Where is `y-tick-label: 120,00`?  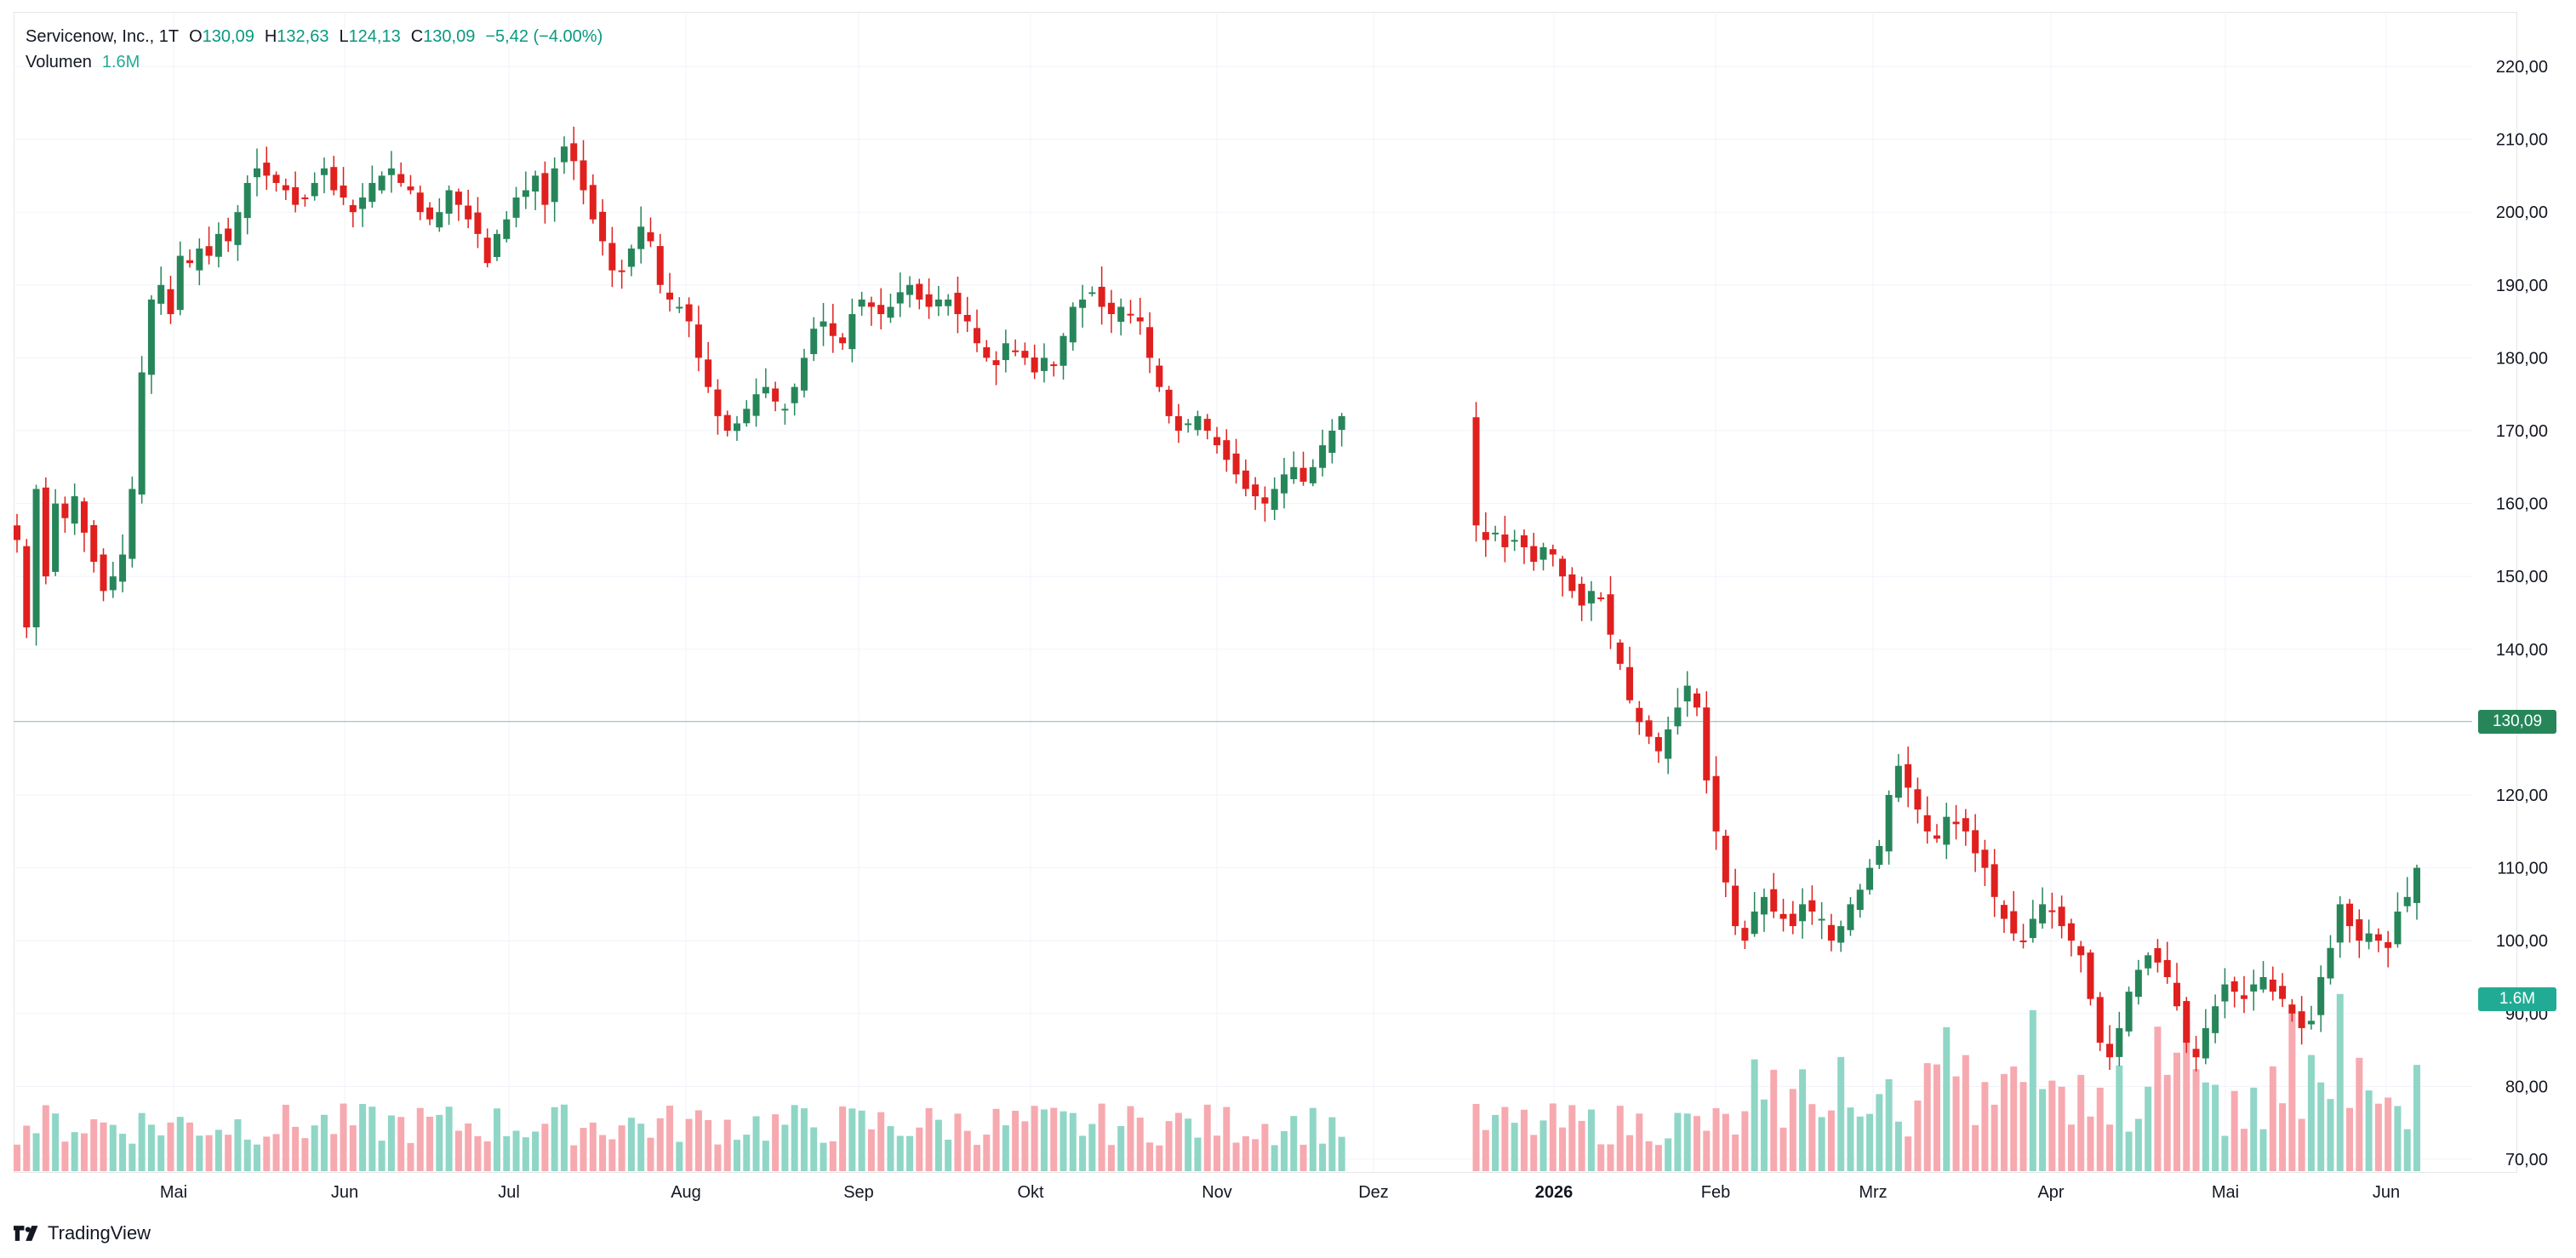 y-tick-label: 120,00 is located at coordinates (2522, 795).